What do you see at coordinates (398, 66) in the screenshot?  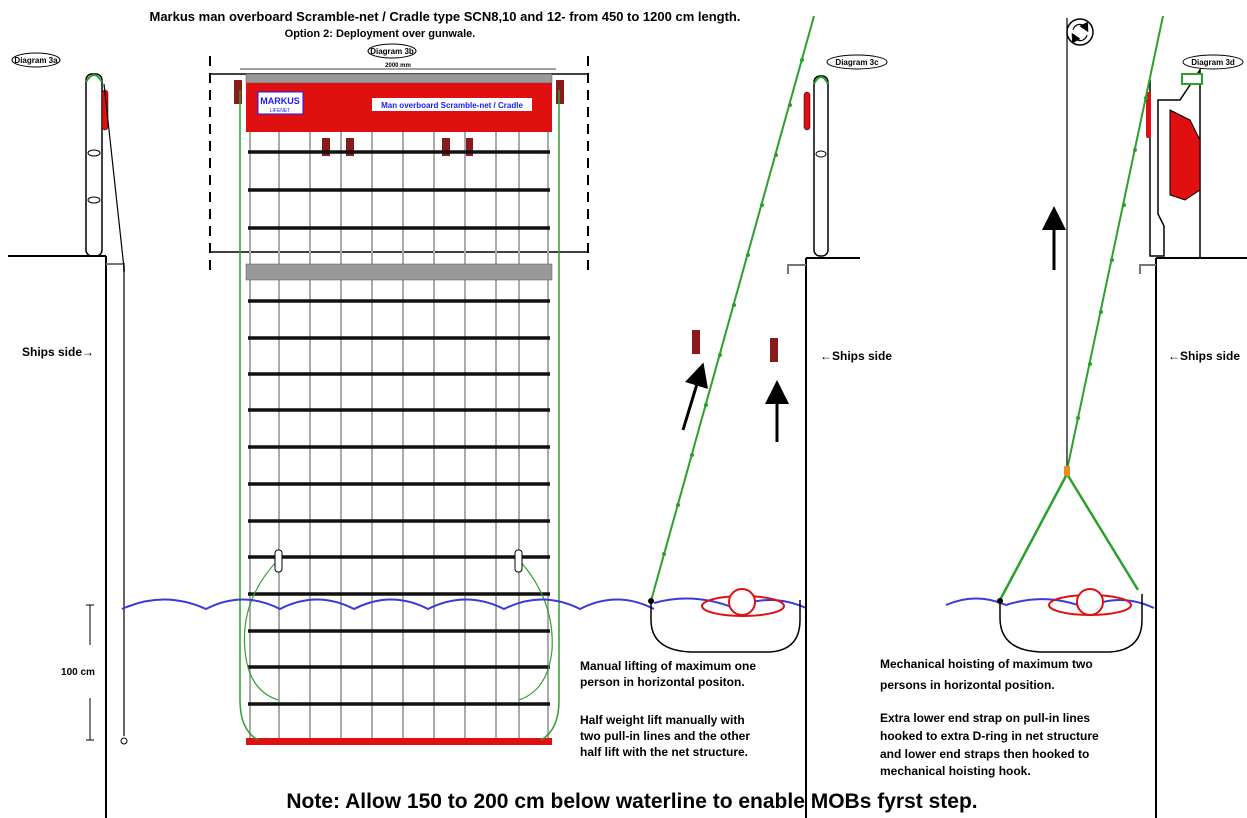 I see `net-width-label: 2000 mm` at bounding box center [398, 66].